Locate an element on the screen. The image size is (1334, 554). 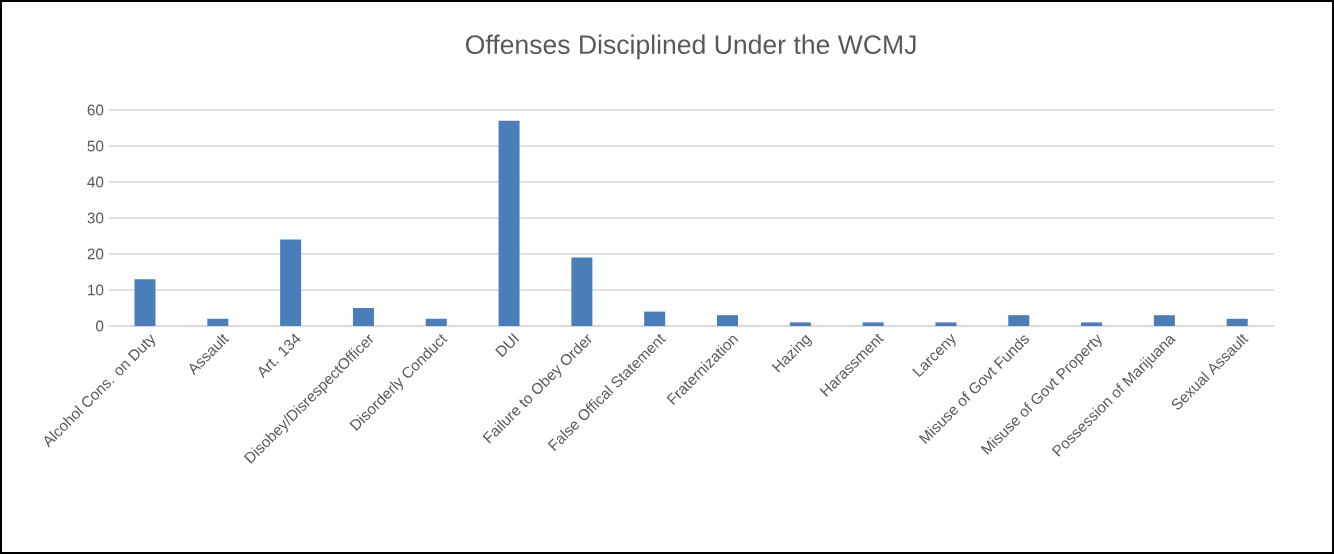
y-tick-label: 0 is located at coordinates (100, 326).